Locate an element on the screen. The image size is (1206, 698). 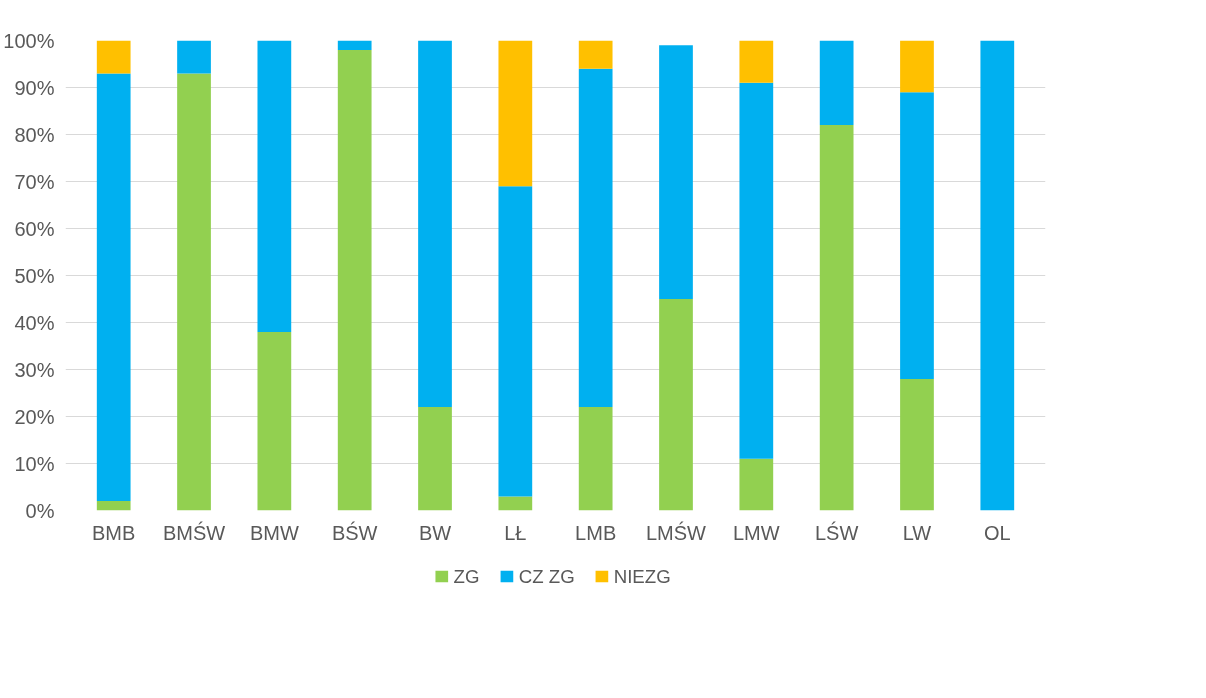
y-tick-label: 70% is located at coordinates (34, 181).